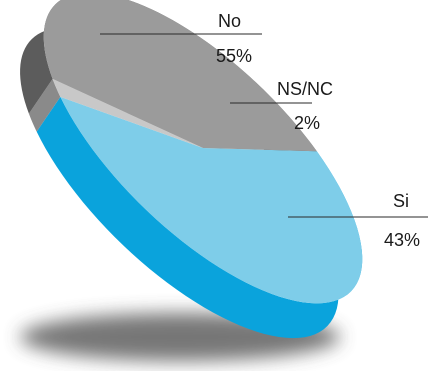  I want to click on slice-value-nsnc: 2%, so click(307, 123).